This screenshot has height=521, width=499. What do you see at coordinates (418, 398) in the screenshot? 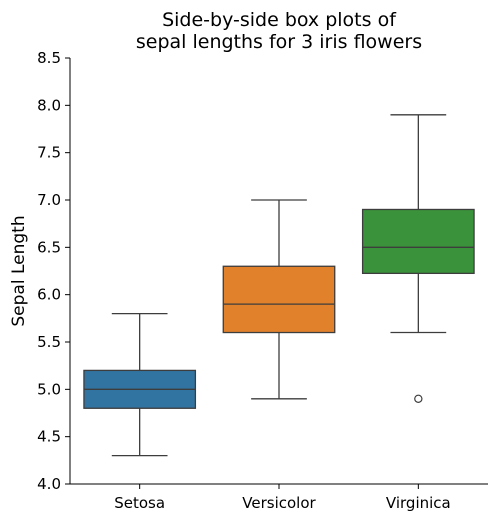
I see `outlier-point` at bounding box center [418, 398].